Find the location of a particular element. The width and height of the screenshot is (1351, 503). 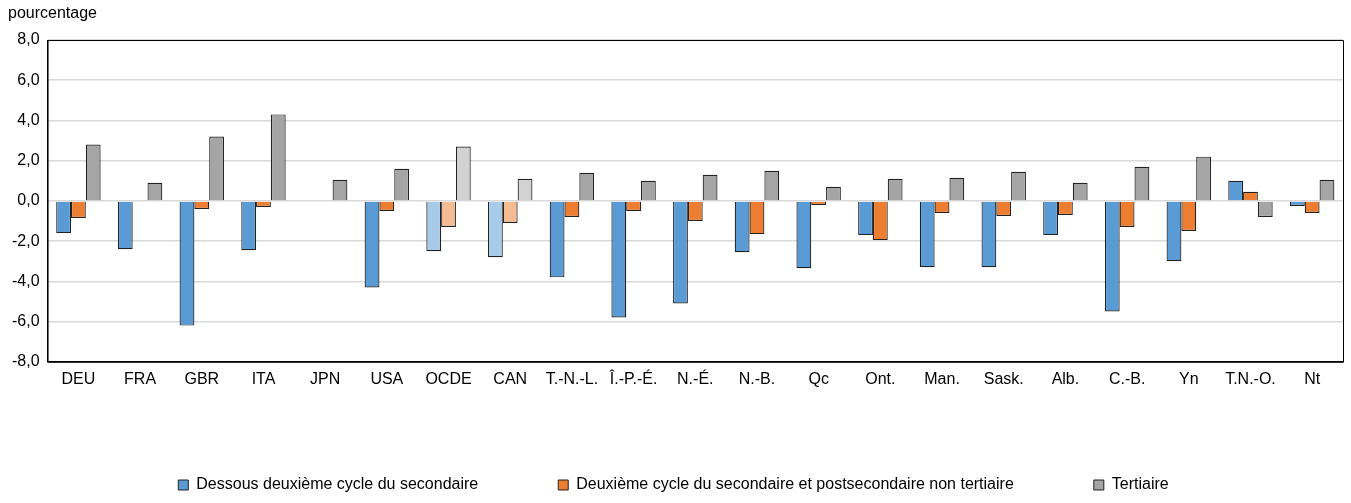

x-tick-label: N.-É. is located at coordinates (695, 377).